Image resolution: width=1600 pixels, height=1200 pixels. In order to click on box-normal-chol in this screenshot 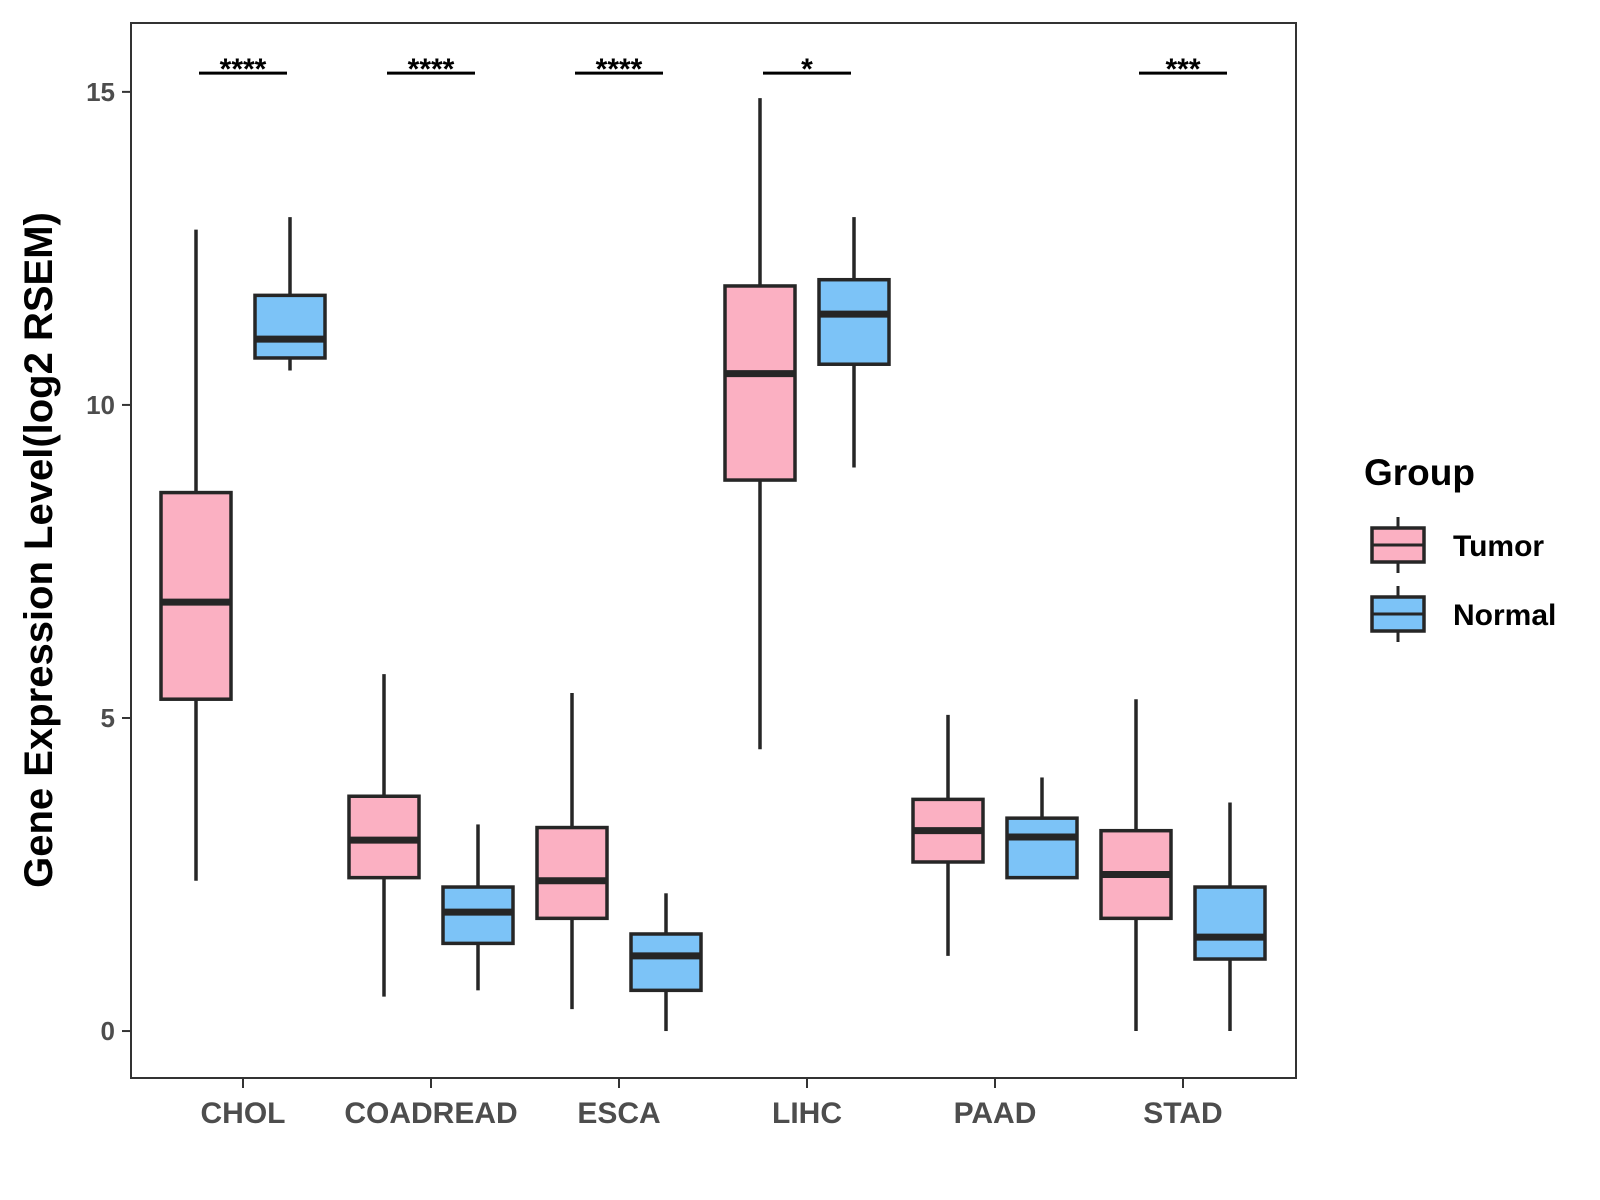, I will do `click(290, 294)`.